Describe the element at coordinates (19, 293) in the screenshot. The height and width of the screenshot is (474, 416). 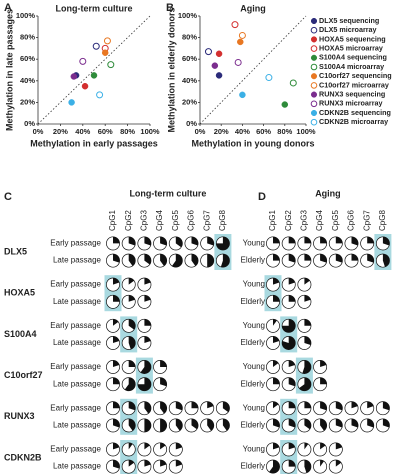
I see `gene-label: HOXA5` at that location.